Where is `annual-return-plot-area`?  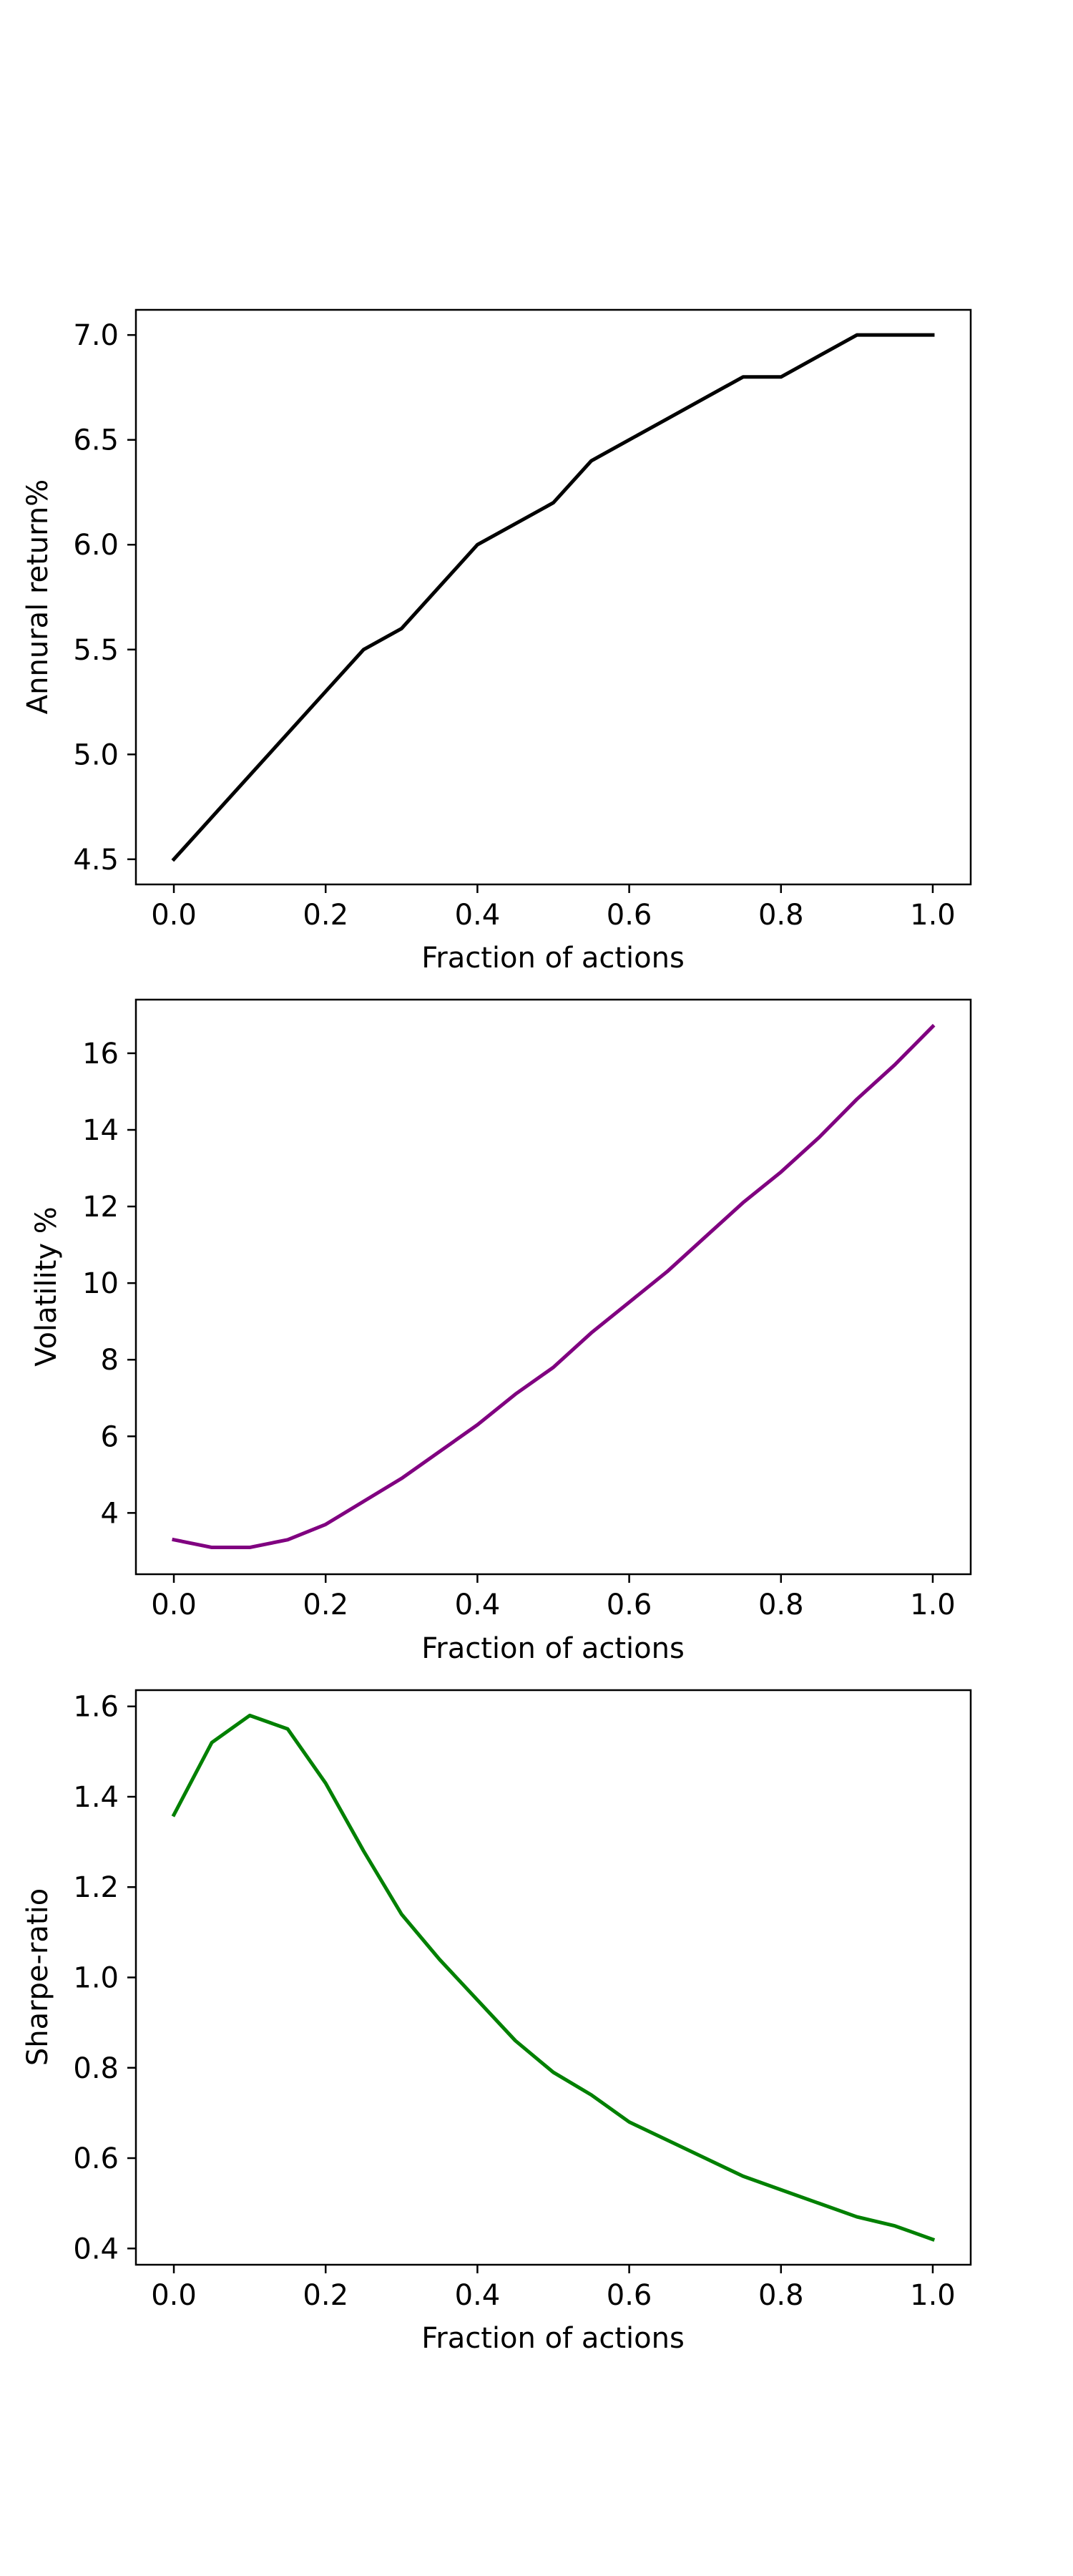
annual-return-plot-area is located at coordinates (553, 597).